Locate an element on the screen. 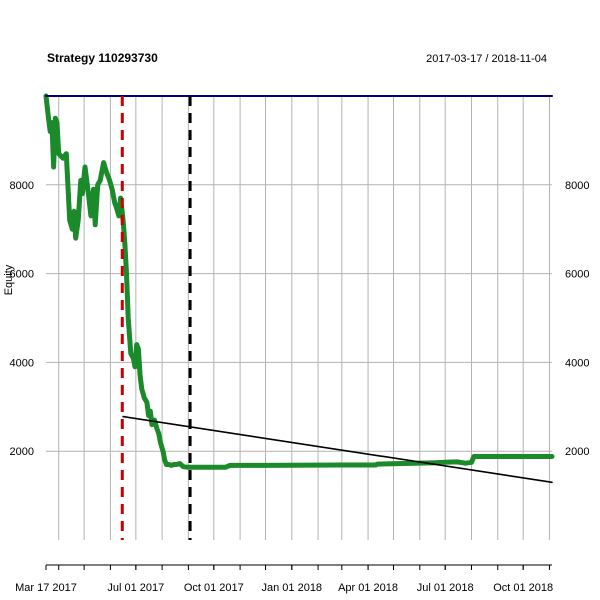  x-tick-label: Oct 01 2017 is located at coordinates (214, 588).